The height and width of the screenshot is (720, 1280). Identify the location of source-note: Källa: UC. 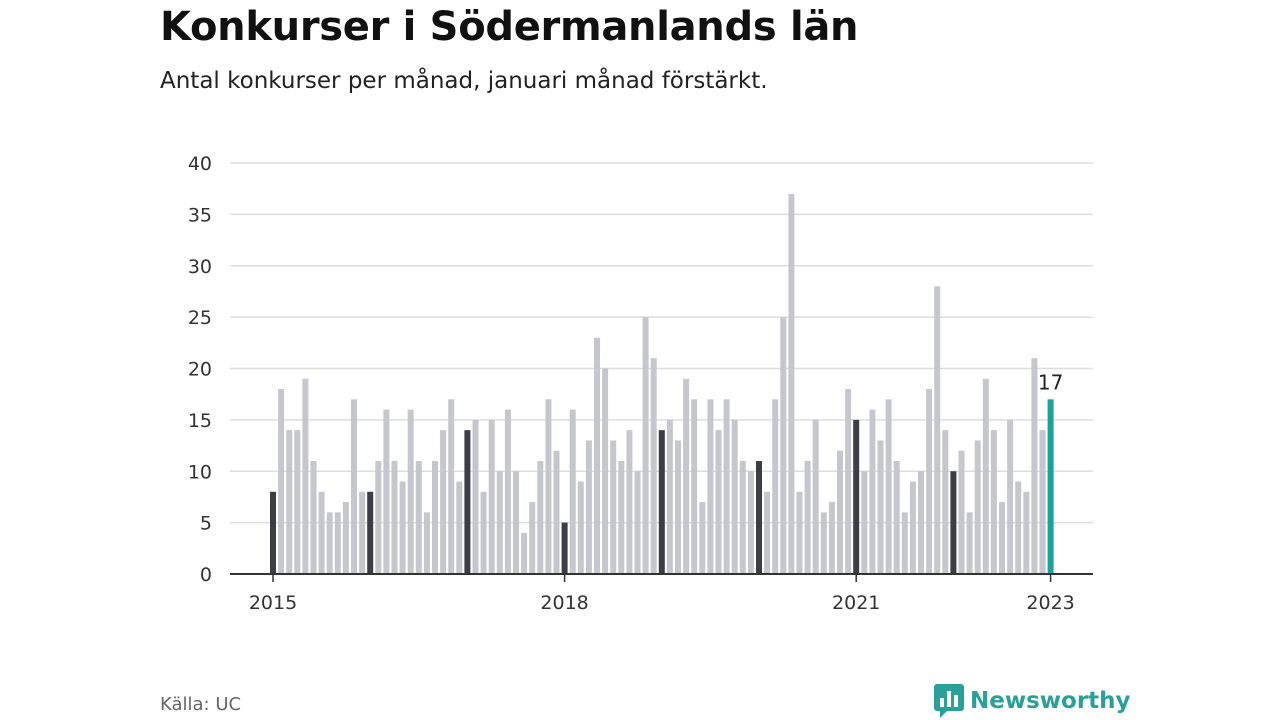
(201, 704).